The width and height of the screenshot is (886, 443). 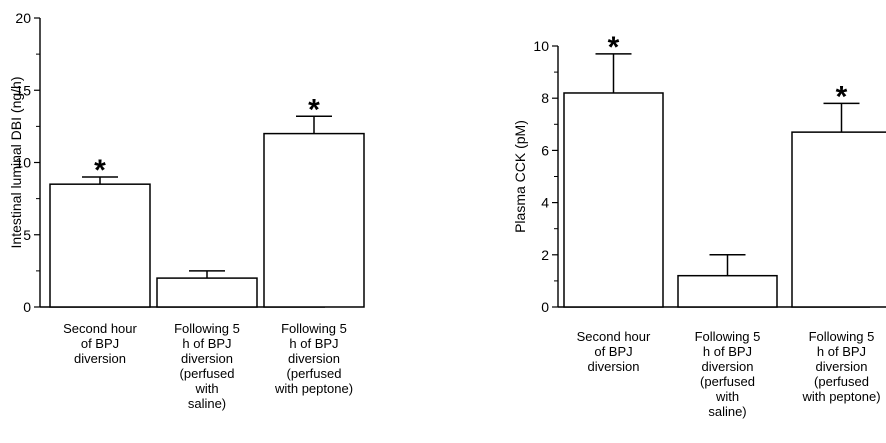 I want to click on y-tick-label: 20, so click(x=23, y=18).